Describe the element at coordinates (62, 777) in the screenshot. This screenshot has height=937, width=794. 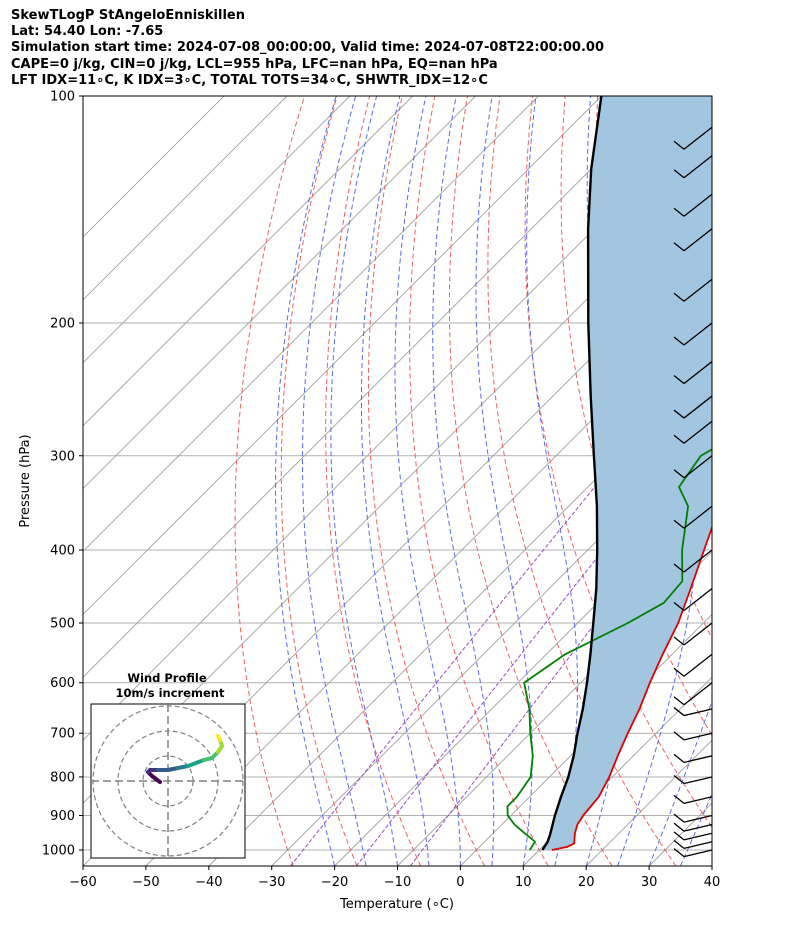
I see `y-tick-label: 800` at that location.